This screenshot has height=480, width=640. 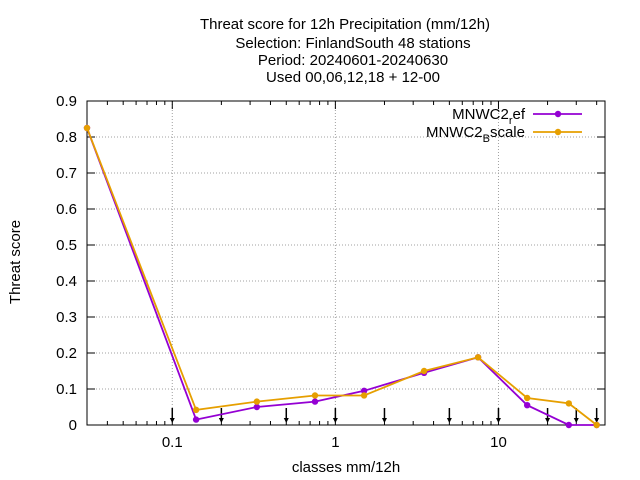 What do you see at coordinates (66, 209) in the screenshot?
I see `y-tick-label: 0.6` at bounding box center [66, 209].